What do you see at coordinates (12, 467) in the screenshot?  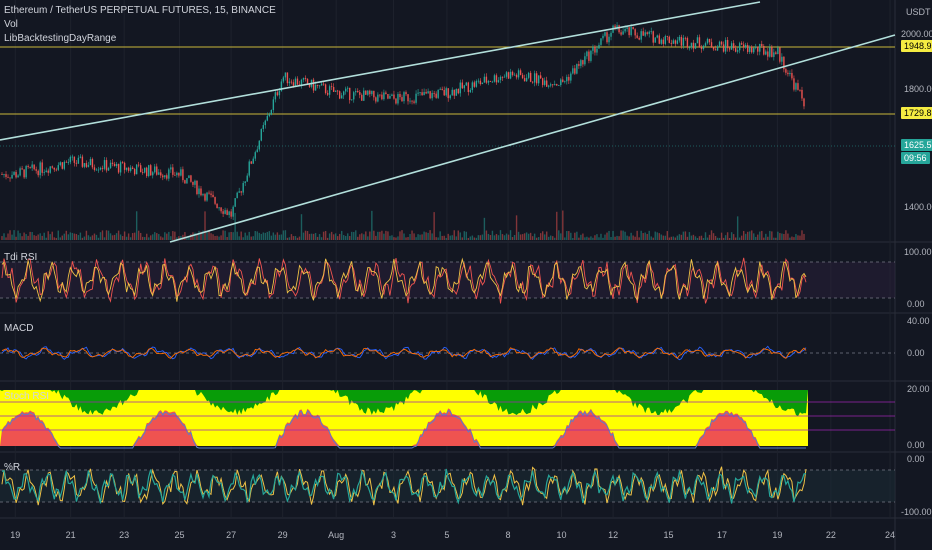 I see `willr-pane-title: %R` at bounding box center [12, 467].